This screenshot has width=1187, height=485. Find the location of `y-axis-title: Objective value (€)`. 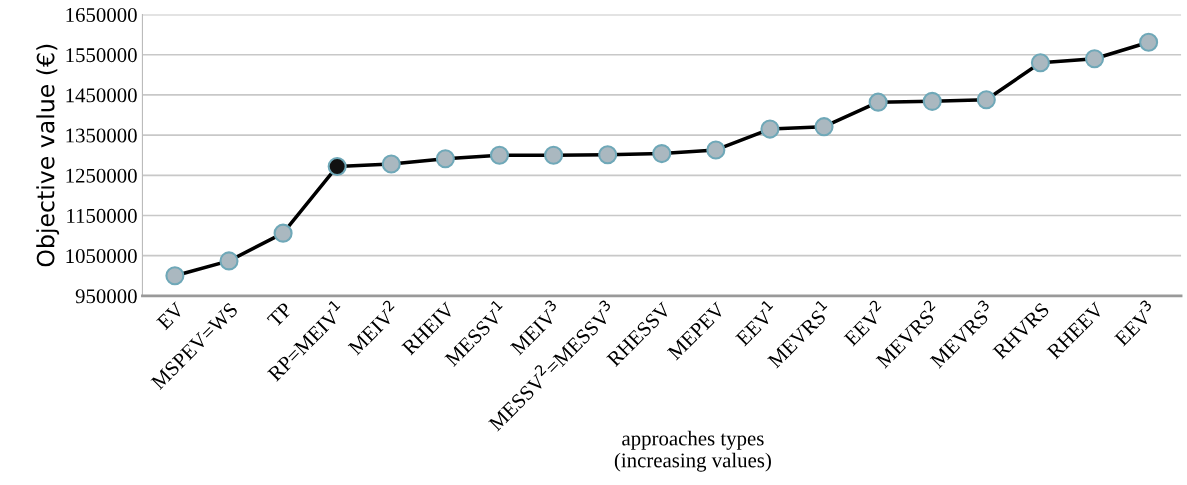

y-axis-title: Objective value (€) is located at coordinates (48, 155).